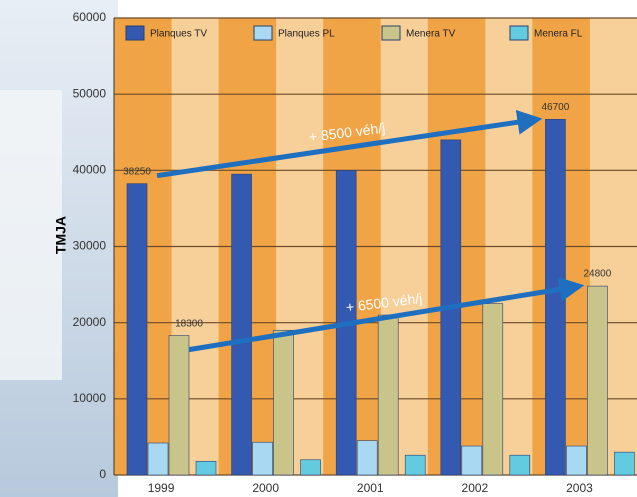 The width and height of the screenshot is (637, 497). What do you see at coordinates (178, 34) in the screenshot?
I see `legend-label: Planques TV` at bounding box center [178, 34].